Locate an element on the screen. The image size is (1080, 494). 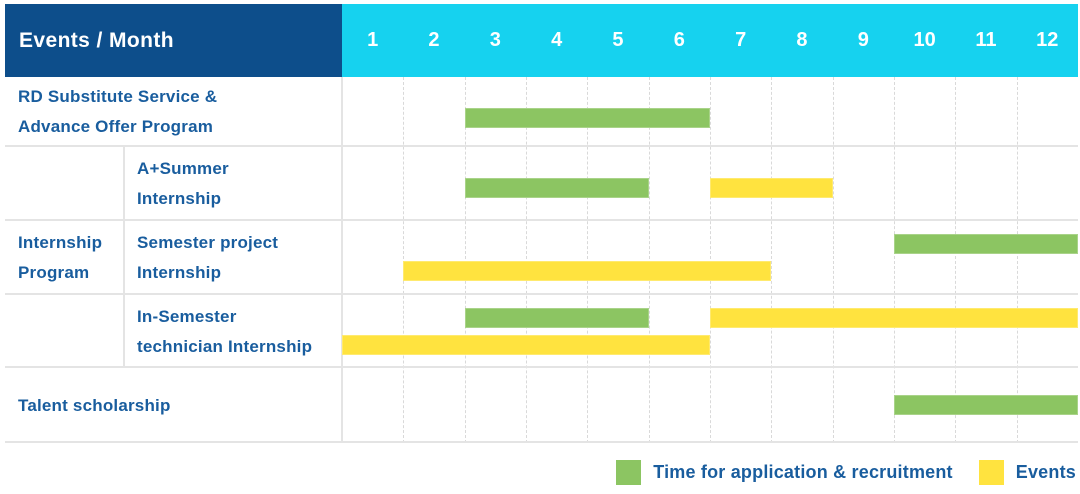
month-label-2: 2 is located at coordinates (434, 40).